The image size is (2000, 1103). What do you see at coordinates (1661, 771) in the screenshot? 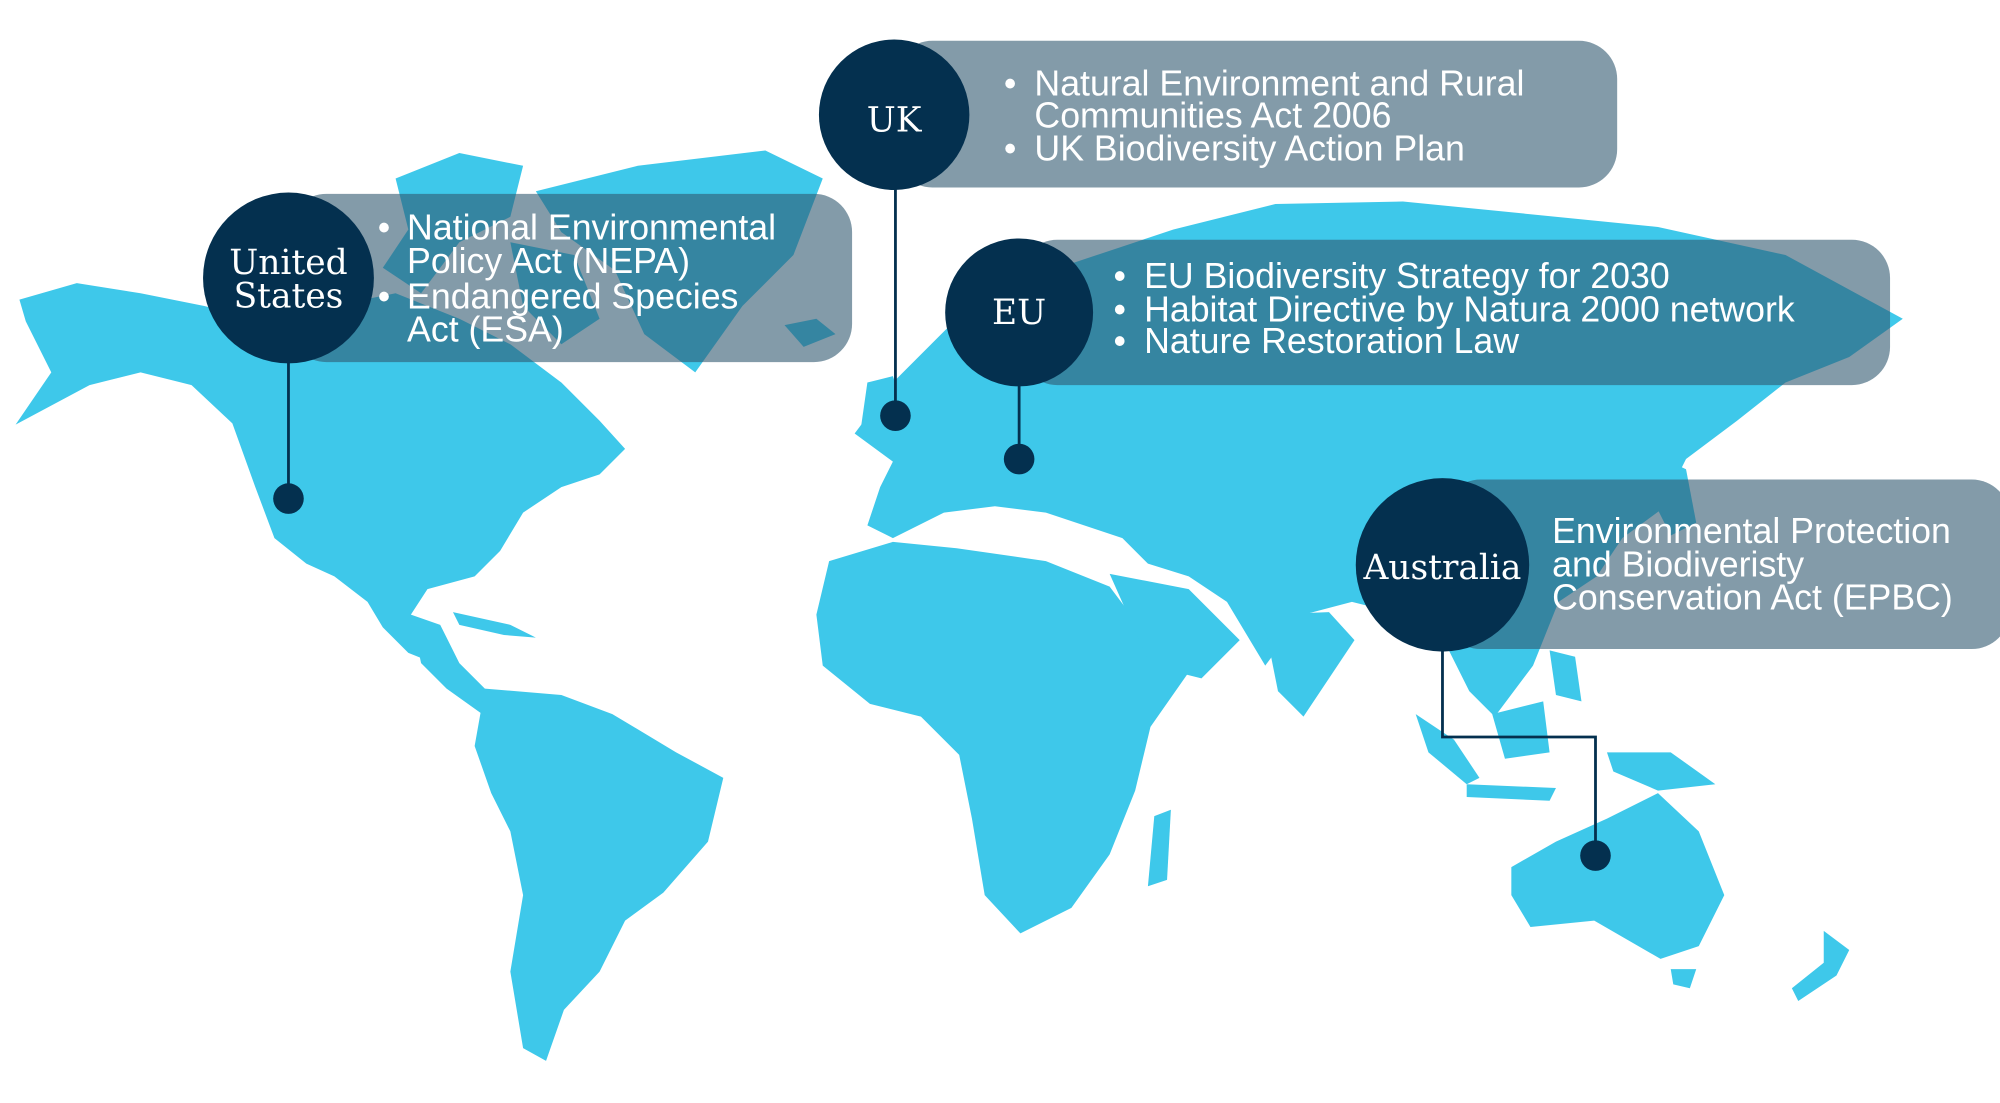
I see `new-guinea` at bounding box center [1661, 771].